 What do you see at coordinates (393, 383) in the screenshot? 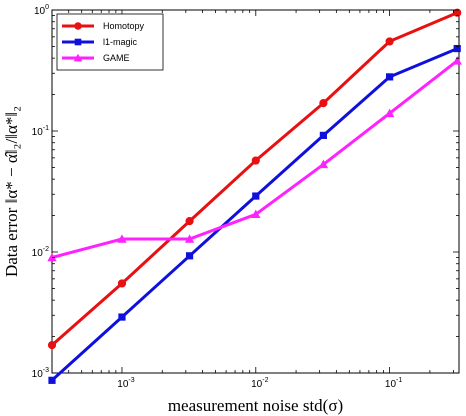
I see `x-tick-label: 10⁻¹` at bounding box center [393, 383].